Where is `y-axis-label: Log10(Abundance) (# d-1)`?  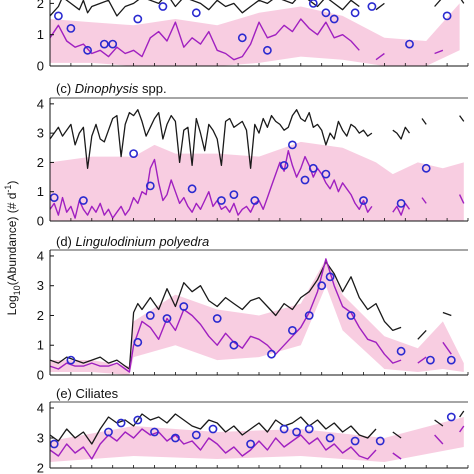
y-axis-label: Log10(Abundance) (# d-1) is located at coordinates (12, 248).